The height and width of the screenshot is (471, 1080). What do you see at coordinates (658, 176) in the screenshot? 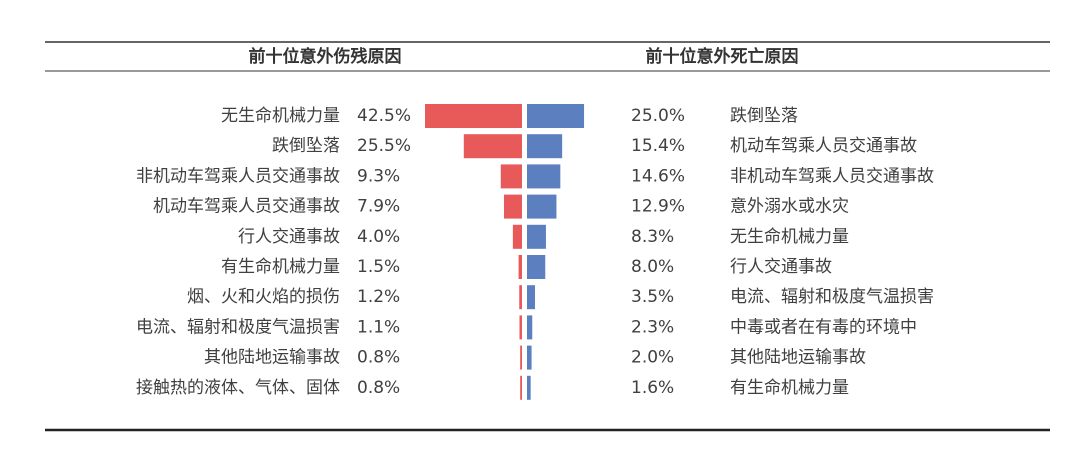
I see `value-label: 14.6%` at bounding box center [658, 176].